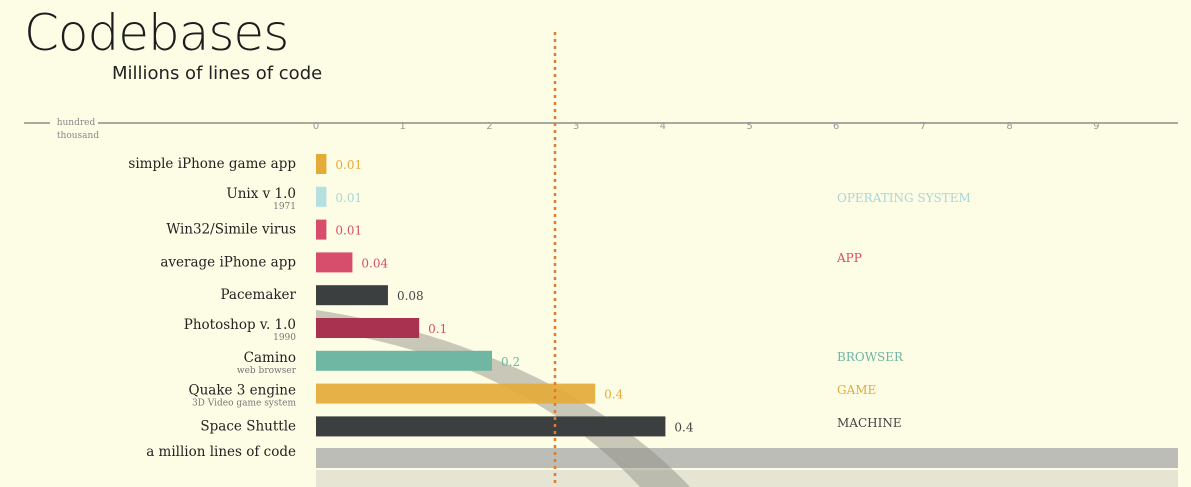  Describe the element at coordinates (221, 452) in the screenshot. I see `million-row-label: a million lines of code` at that location.